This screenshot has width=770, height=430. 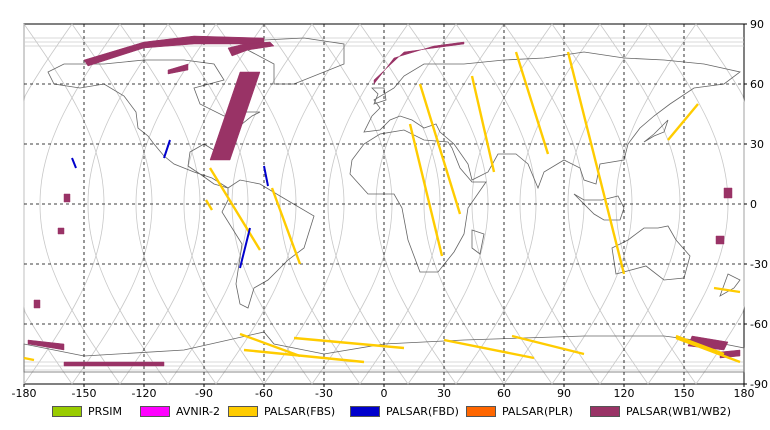 I want to click on lon-tick-label: 90, so click(x=564, y=393).